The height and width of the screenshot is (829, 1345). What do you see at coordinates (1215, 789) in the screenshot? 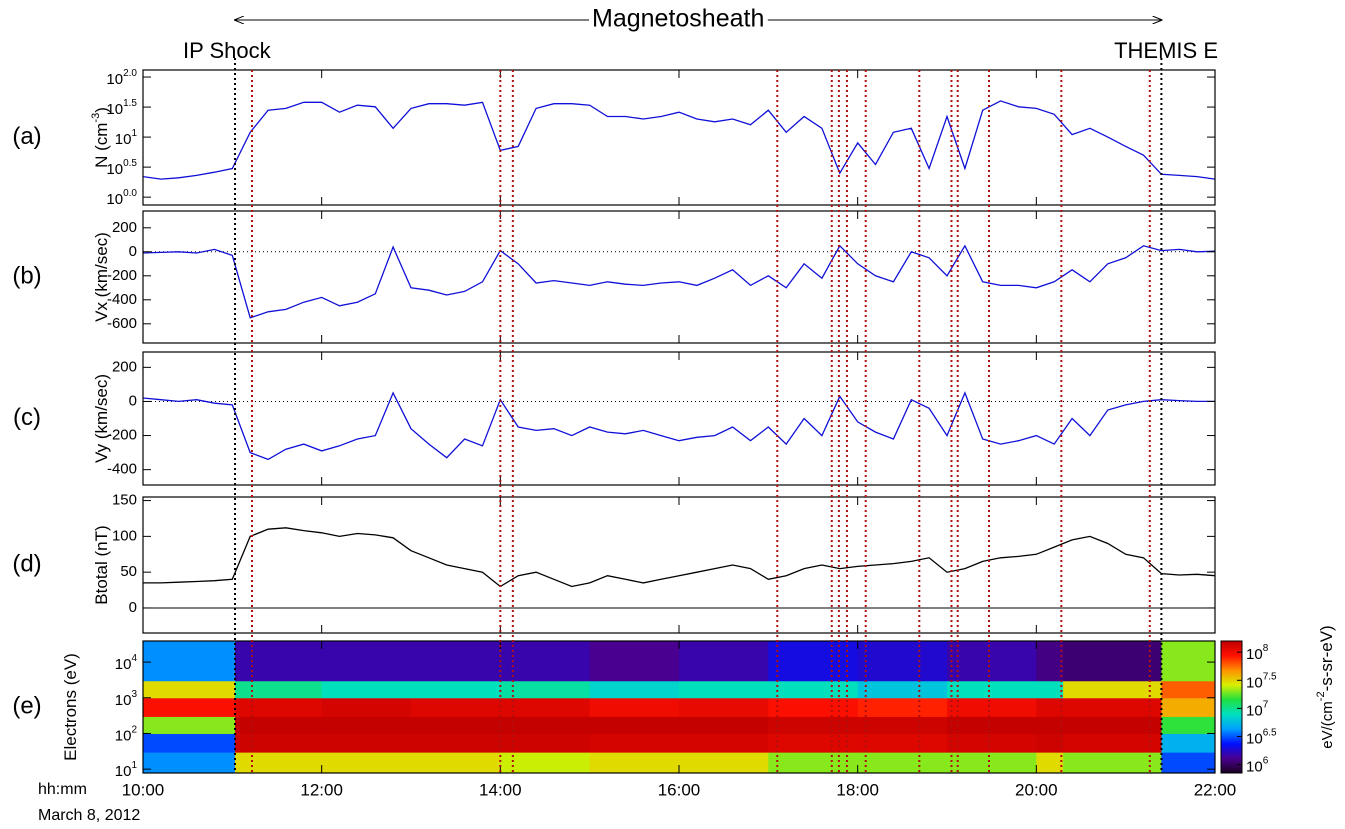
I see `x-tick-label: 22:00` at bounding box center [1215, 789].